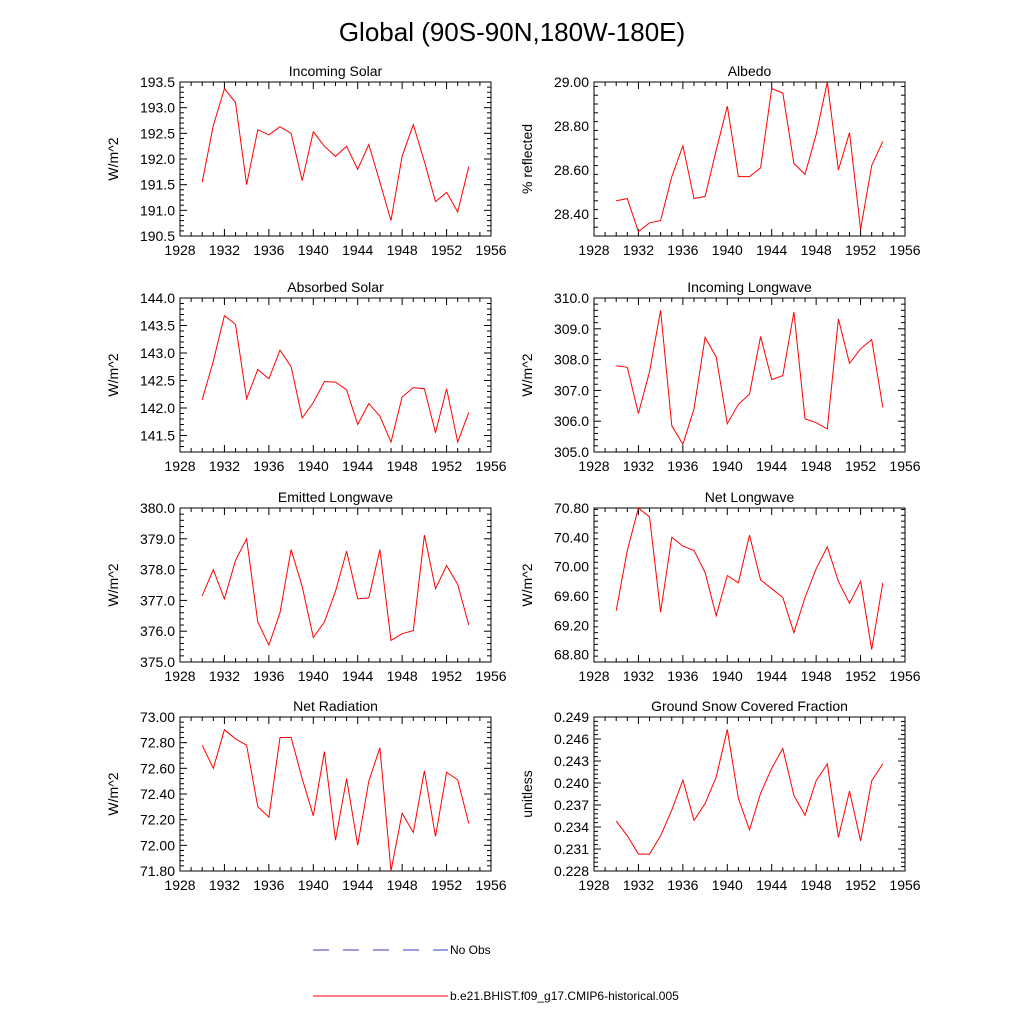  What do you see at coordinates (564, 996) in the screenshot?
I see `legend-label-model: b.e21.BHIST.f09_g17.CMIP6-historical.005` at bounding box center [564, 996].